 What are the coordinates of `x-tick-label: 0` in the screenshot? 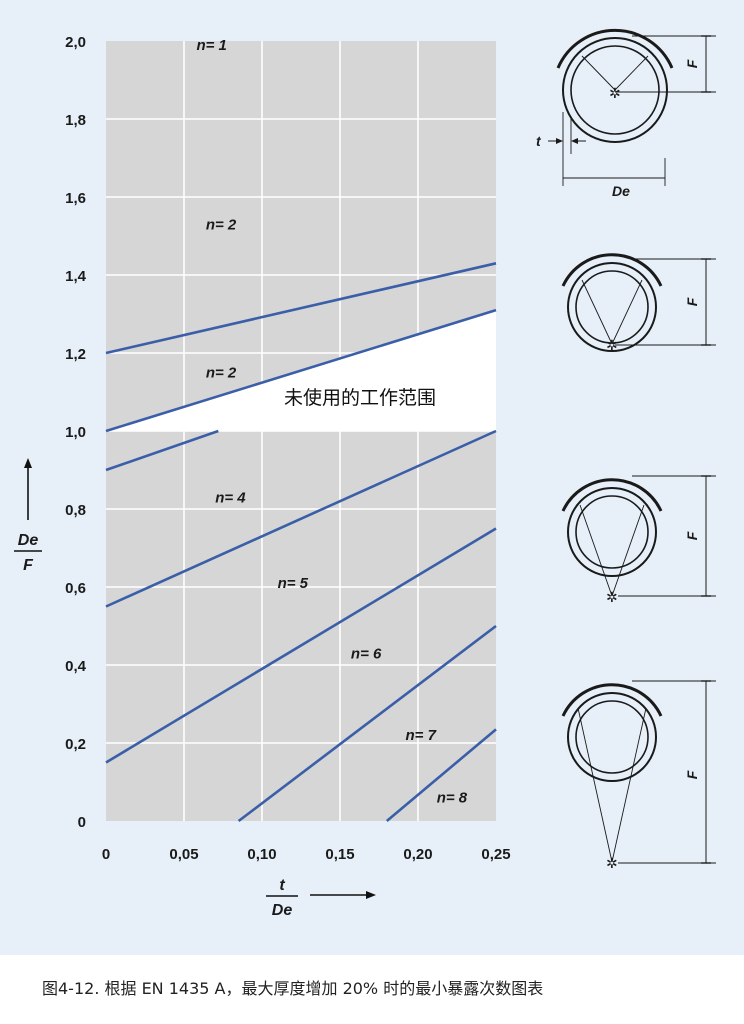 It's located at (106, 854).